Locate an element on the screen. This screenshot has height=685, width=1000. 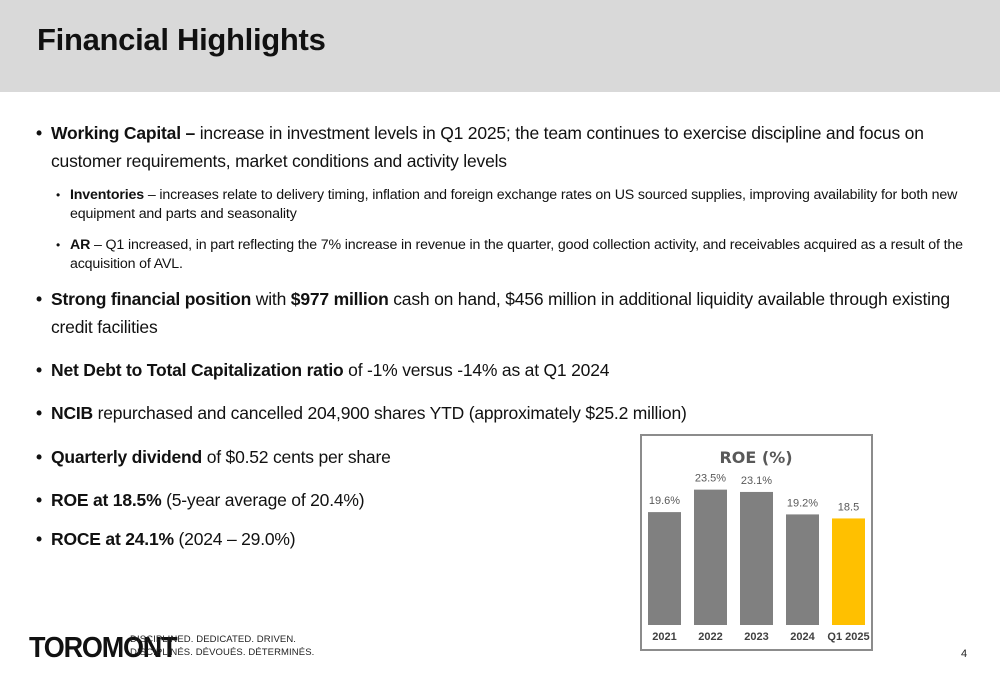
bar-2023 is located at coordinates (756, 558).